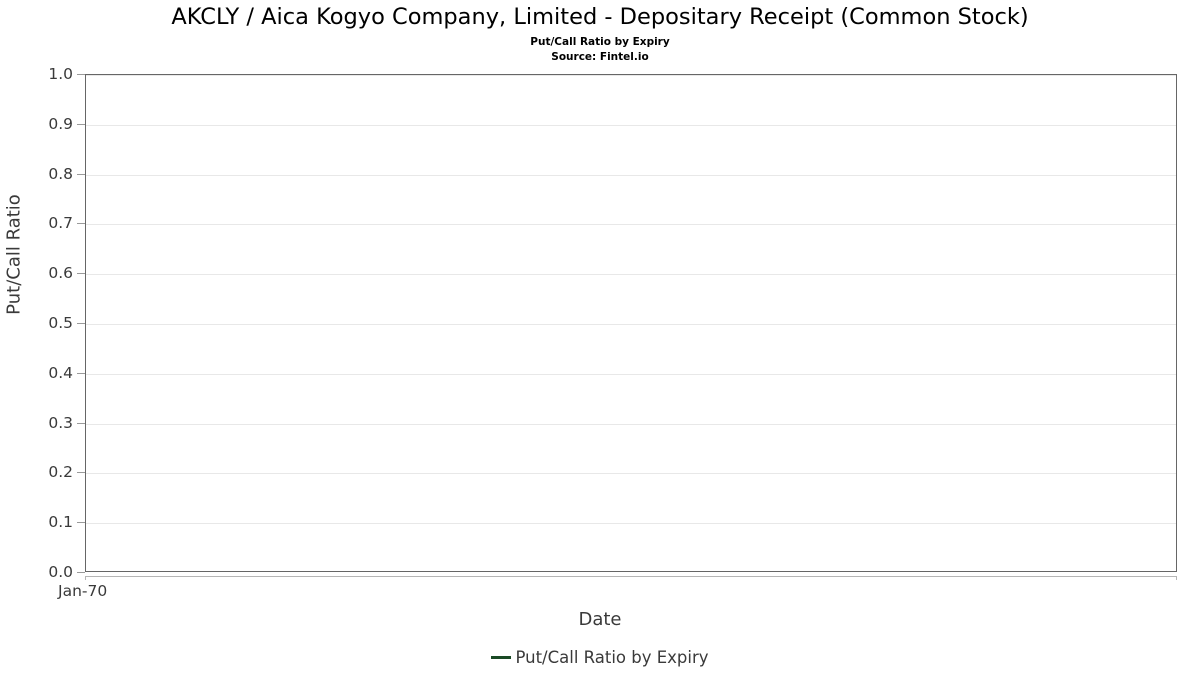 Image resolution: width=1200 pixels, height=675 pixels. I want to click on y-axis-tick-label: 0.8, so click(60, 173).